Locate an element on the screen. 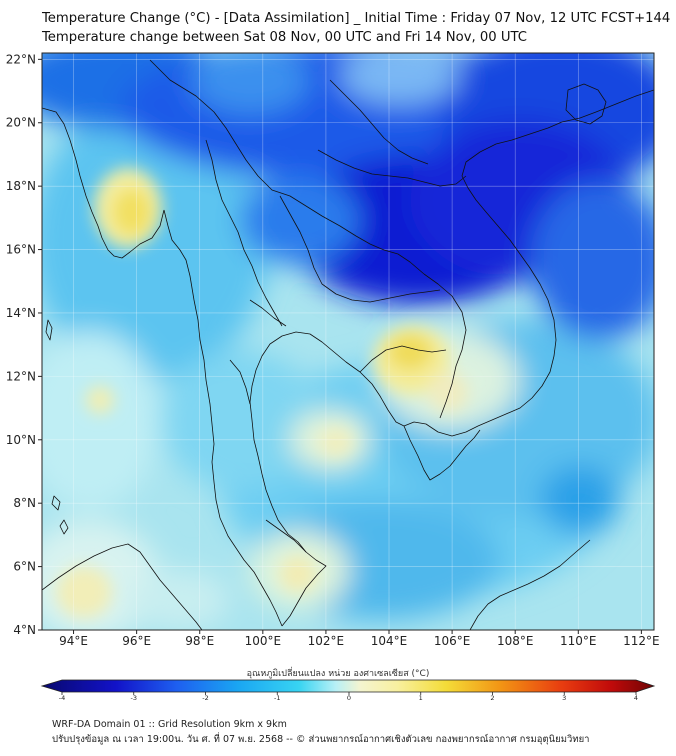 This screenshot has width=676, height=756. colorbar-ticks: -4 -3 -2 -1 0 1 2 3 4 is located at coordinates (348, 697).